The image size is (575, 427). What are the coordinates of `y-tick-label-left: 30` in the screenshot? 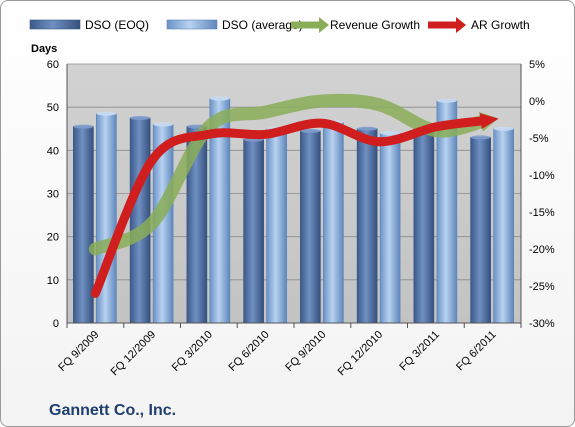 It's located at (53, 195).